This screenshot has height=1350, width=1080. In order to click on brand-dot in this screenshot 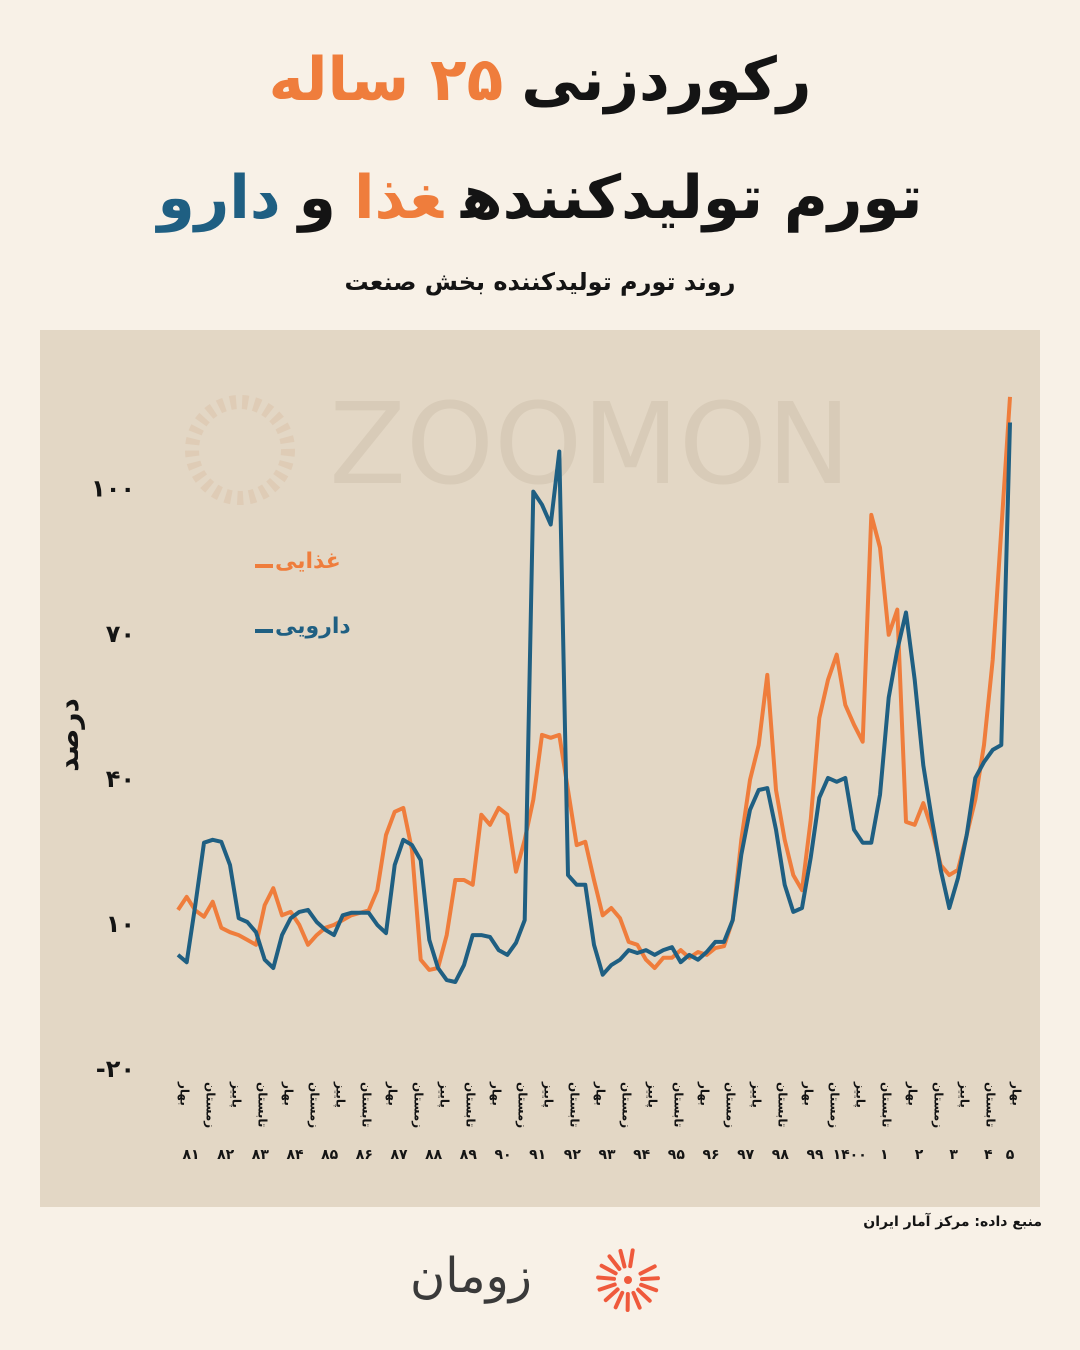, I will do `click(628, 1280)`.